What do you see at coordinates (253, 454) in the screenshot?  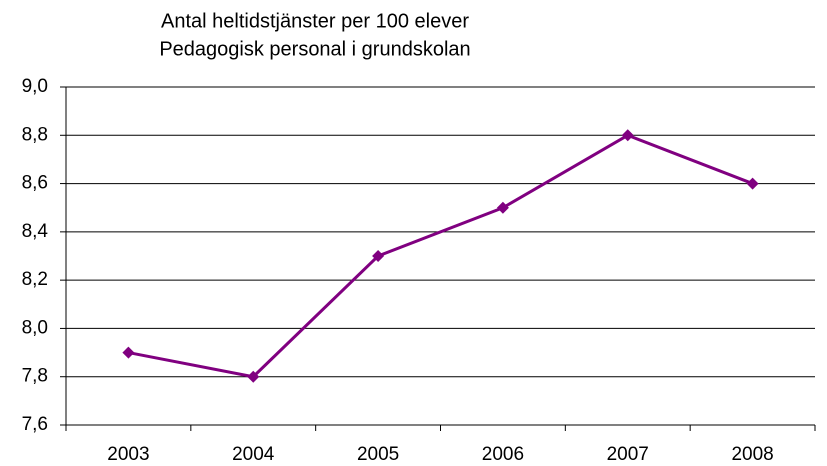 I see `x-tick-label: 2004` at bounding box center [253, 454].